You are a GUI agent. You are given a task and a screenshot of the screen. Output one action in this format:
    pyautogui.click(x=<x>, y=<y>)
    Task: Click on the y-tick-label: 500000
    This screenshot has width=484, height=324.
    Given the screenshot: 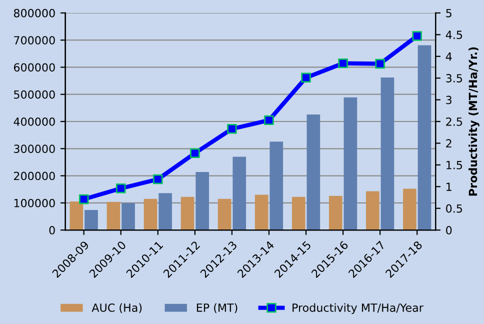 What is the action you would take?
    pyautogui.click(x=34, y=94)
    